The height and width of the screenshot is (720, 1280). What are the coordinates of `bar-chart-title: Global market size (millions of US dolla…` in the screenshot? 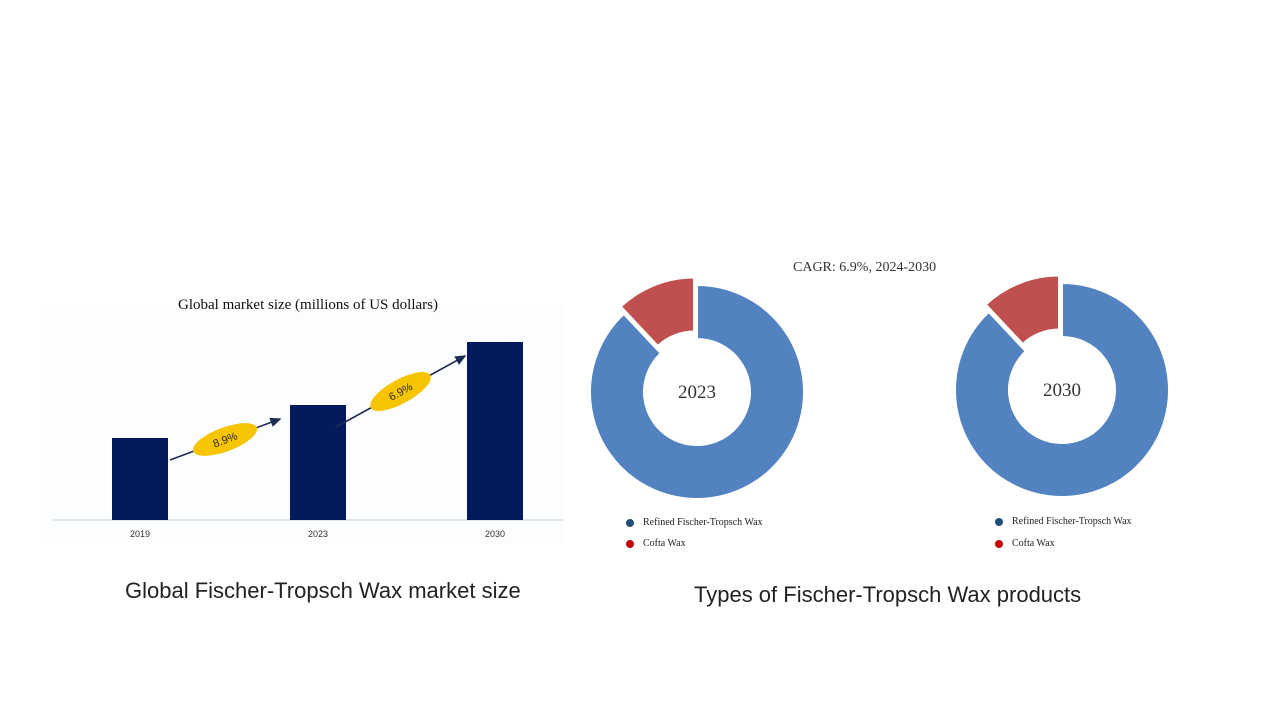 It's located at (308, 305).